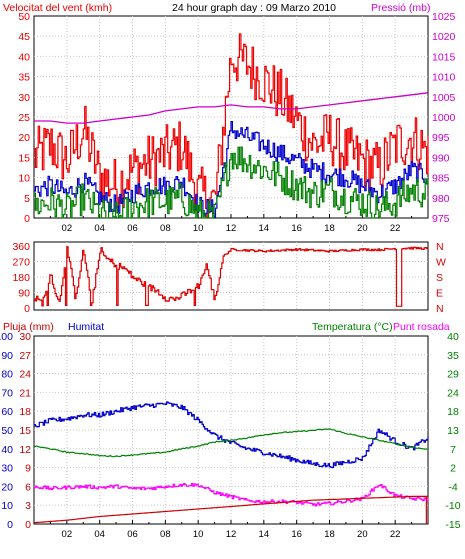  Describe the element at coordinates (441, 263) in the screenshot. I see `compass-label: W` at that location.